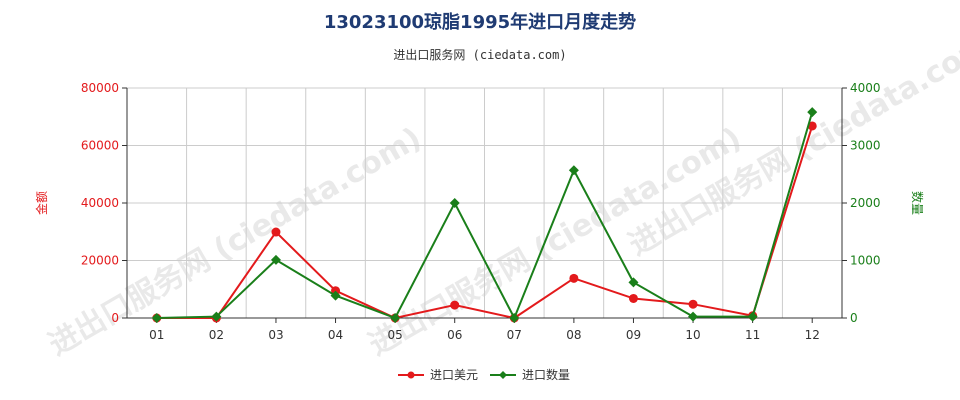 The image size is (960, 400). What do you see at coordinates (480, 55) in the screenshot?
I see `chart-subtitle: 进出口服务网 (ciedata.com)` at bounding box center [480, 55].